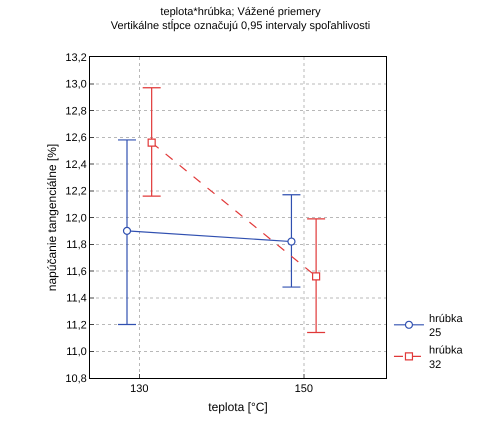  Describe the element at coordinates (240, 25) in the screenshot. I see `chart-subtitle: Vertikálne stĺpce označujú 0,95 intervaly spoľahlivosti` at that location.